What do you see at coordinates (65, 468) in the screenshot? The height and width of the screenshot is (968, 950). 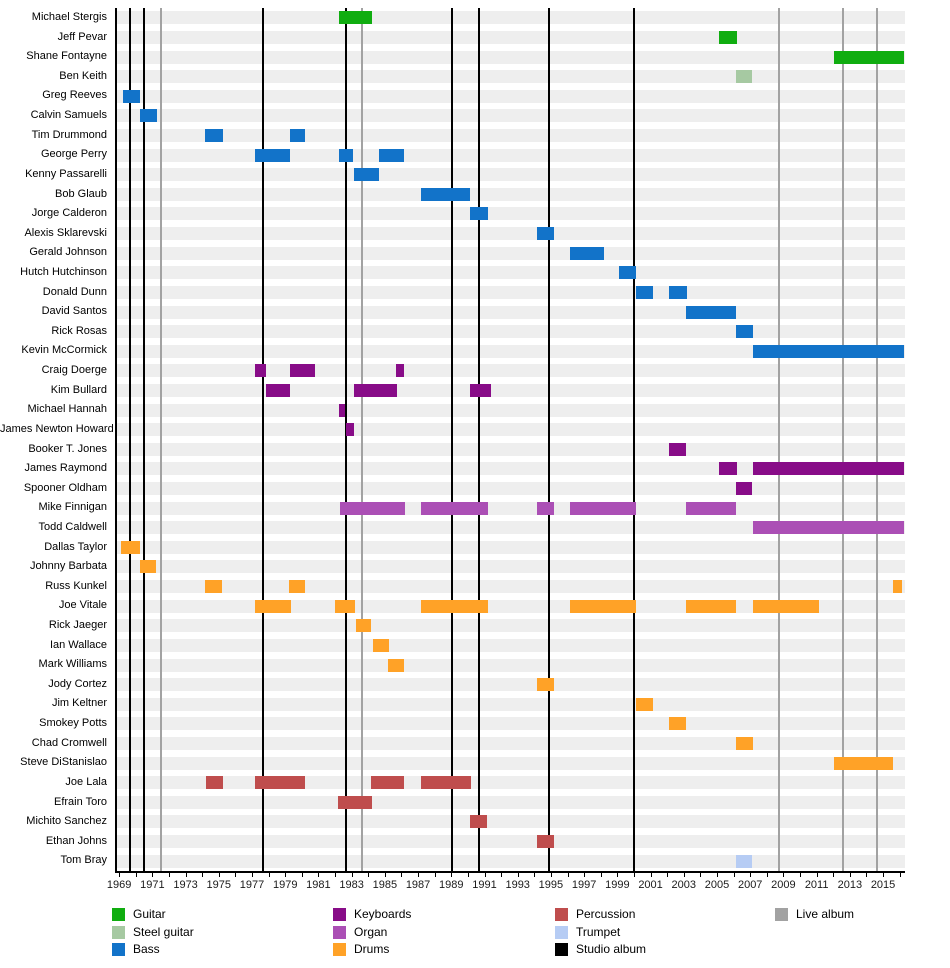 I see `member-label: James Raymond` at bounding box center [65, 468].